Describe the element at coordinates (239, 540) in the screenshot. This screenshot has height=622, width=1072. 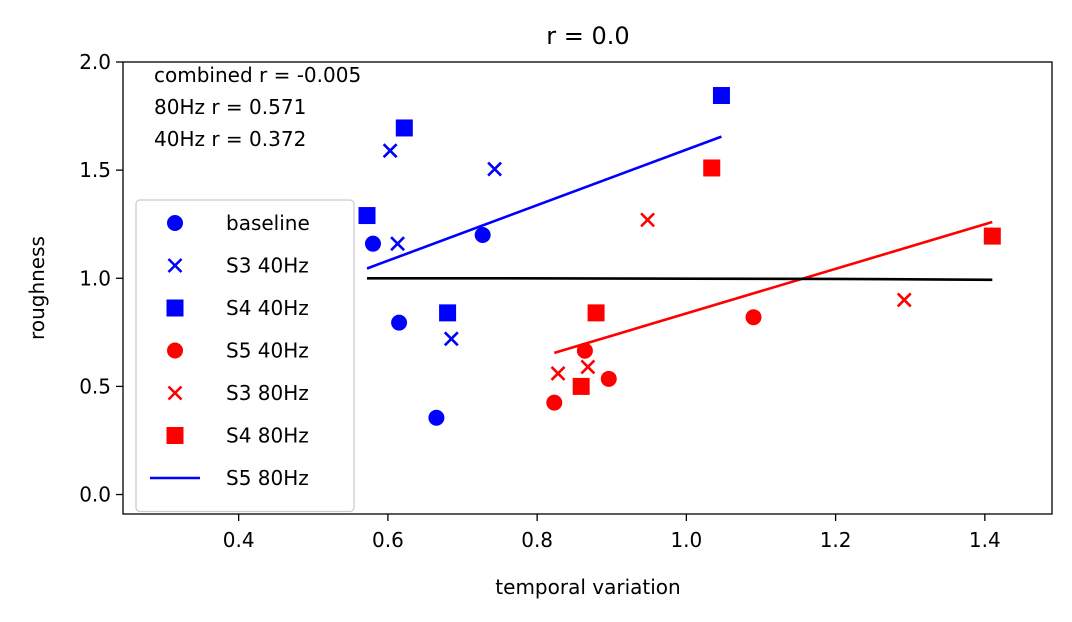
I see `x-tick-label-0: 0.4` at that location.